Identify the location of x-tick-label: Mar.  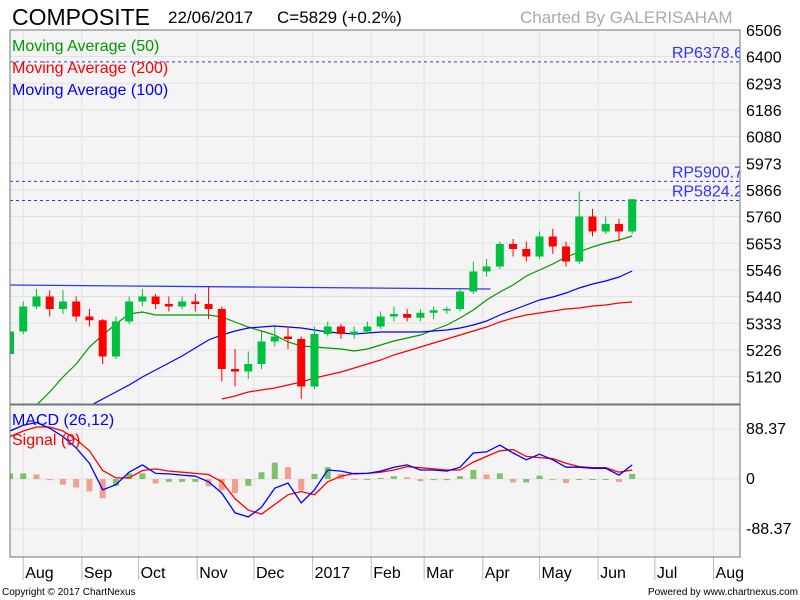
(440, 573).